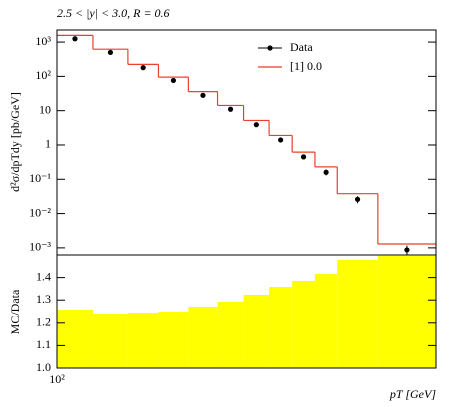  I want to click on x-axis-label: pT [GeV], so click(412, 394).